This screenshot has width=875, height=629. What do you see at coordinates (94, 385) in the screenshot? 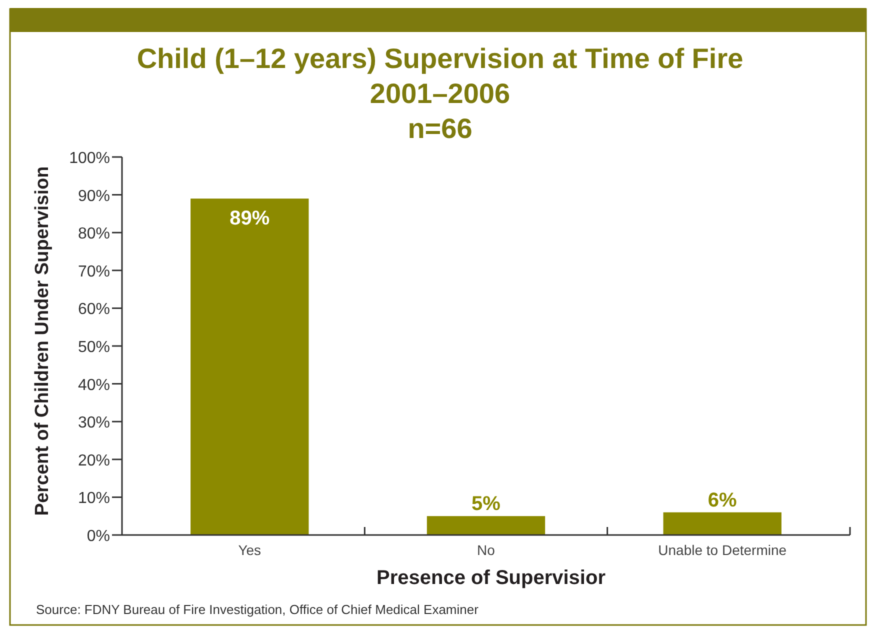
I see `y-tick-label: 40%` at bounding box center [94, 385].